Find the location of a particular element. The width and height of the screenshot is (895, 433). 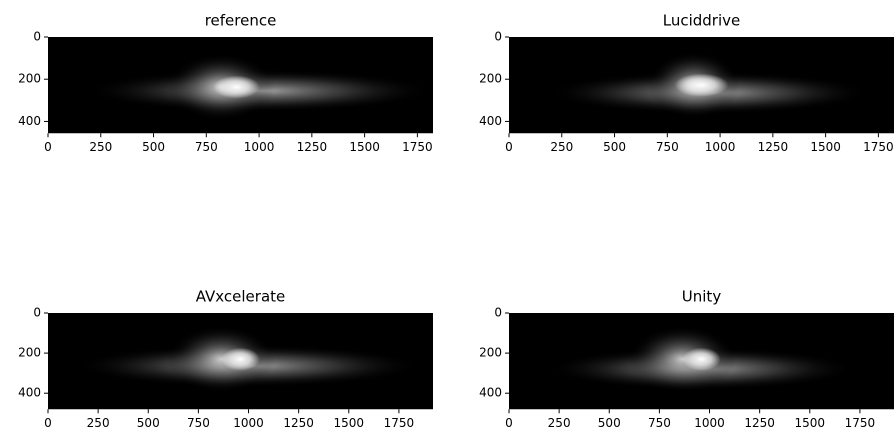

subplot-title: Luciddrive is located at coordinates (702, 21).